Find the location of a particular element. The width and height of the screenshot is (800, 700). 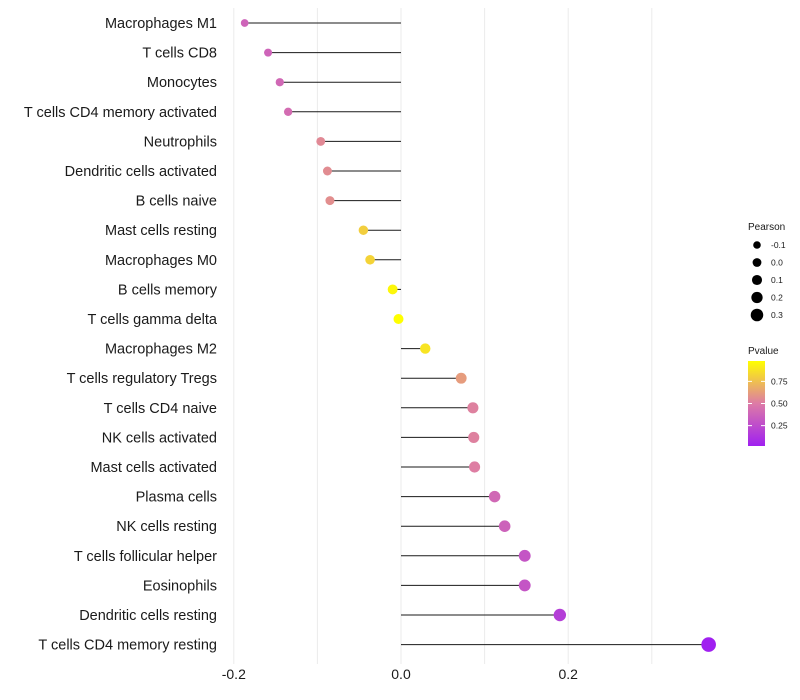

pearson-legend-label: 0.1 is located at coordinates (777, 280).